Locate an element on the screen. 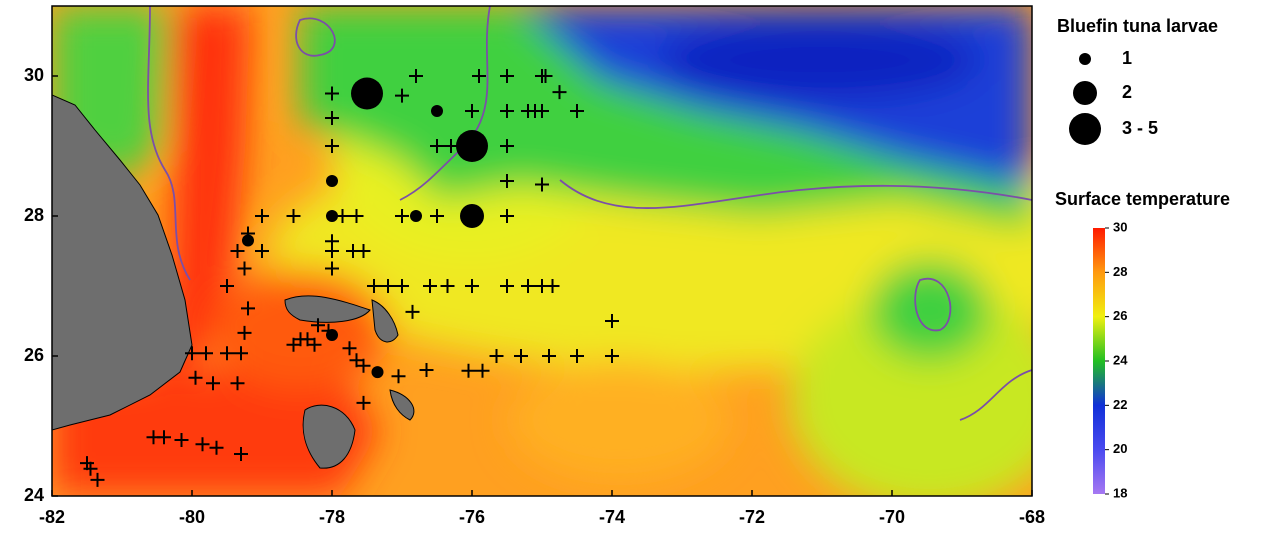 This screenshot has width=1281, height=540. colorbar-tick-label: 28 is located at coordinates (1120, 271).